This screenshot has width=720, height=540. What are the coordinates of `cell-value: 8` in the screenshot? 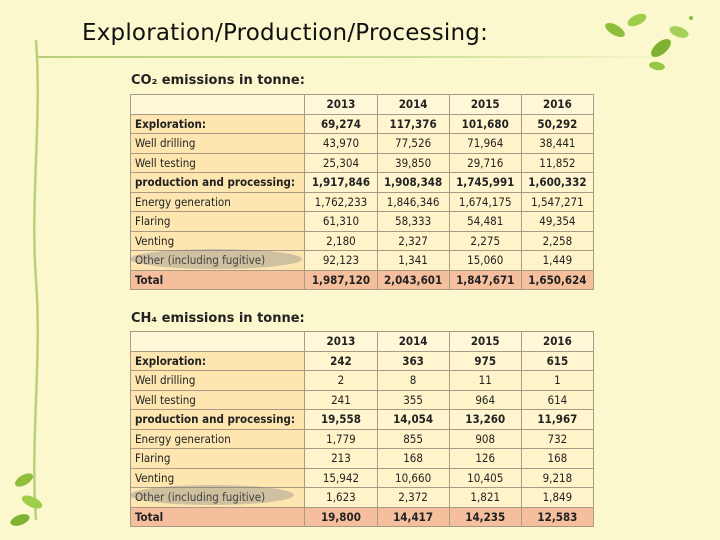 It's located at (413, 380).